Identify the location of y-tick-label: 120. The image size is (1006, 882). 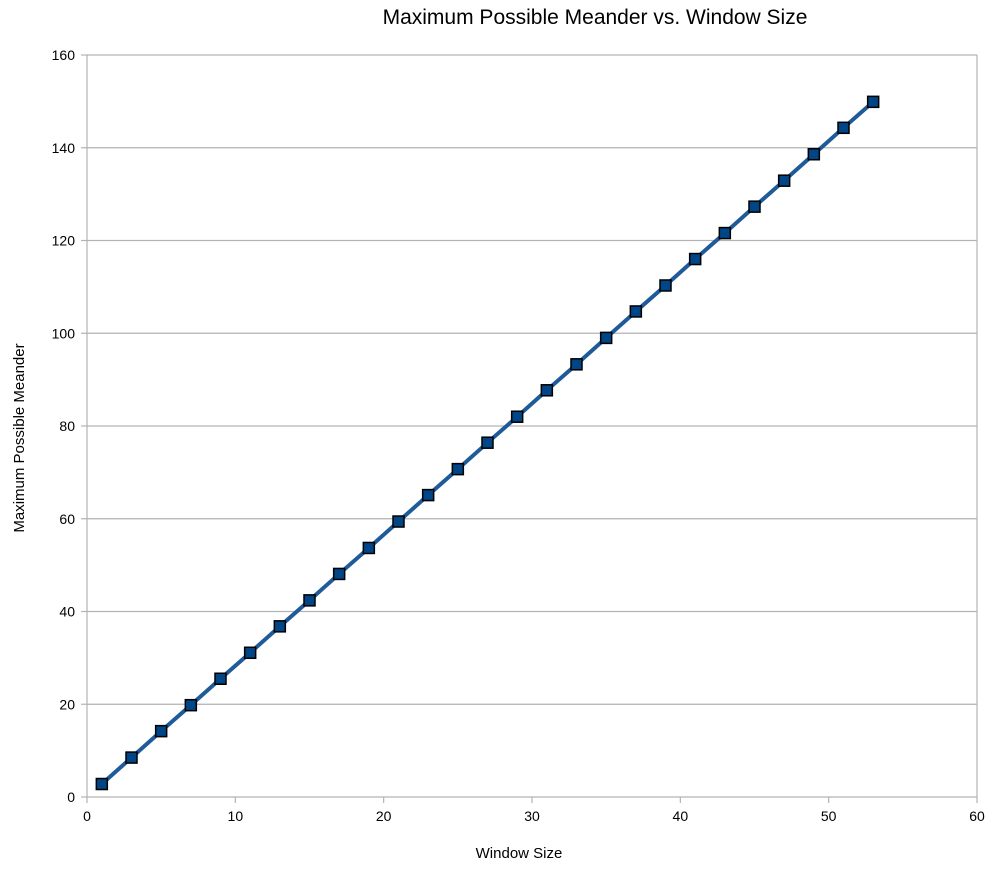
(64, 241).